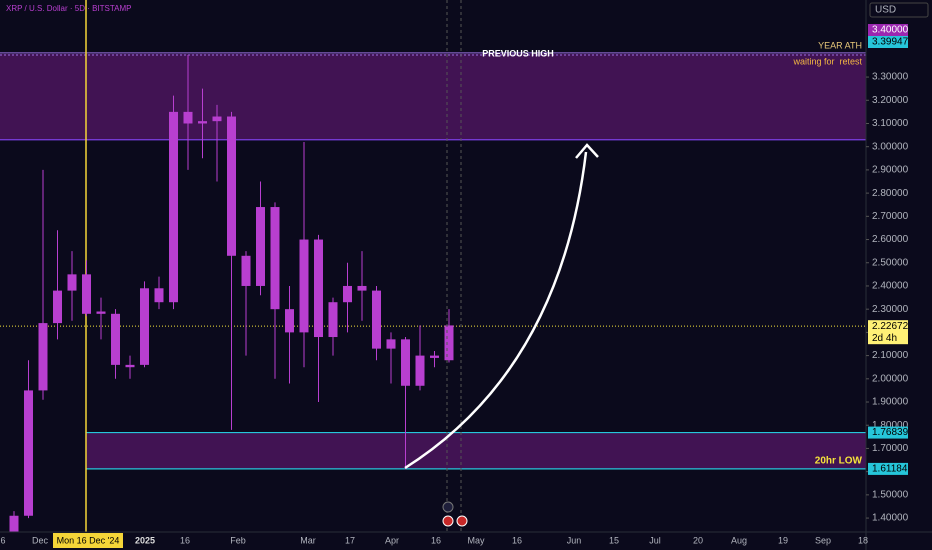 The height and width of the screenshot is (550, 932). What do you see at coordinates (839, 461) in the screenshot?
I see `annotation: 20hr LOW` at bounding box center [839, 461].